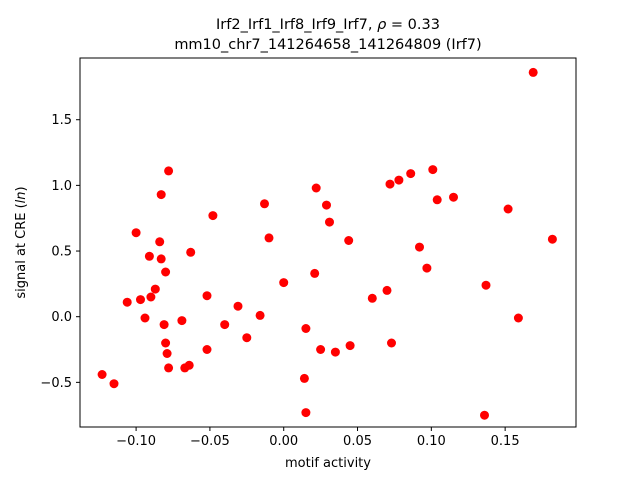 This screenshot has height=480, width=640. Describe the element at coordinates (505, 441) in the screenshot. I see `x-tick-label: 0.15` at that location.